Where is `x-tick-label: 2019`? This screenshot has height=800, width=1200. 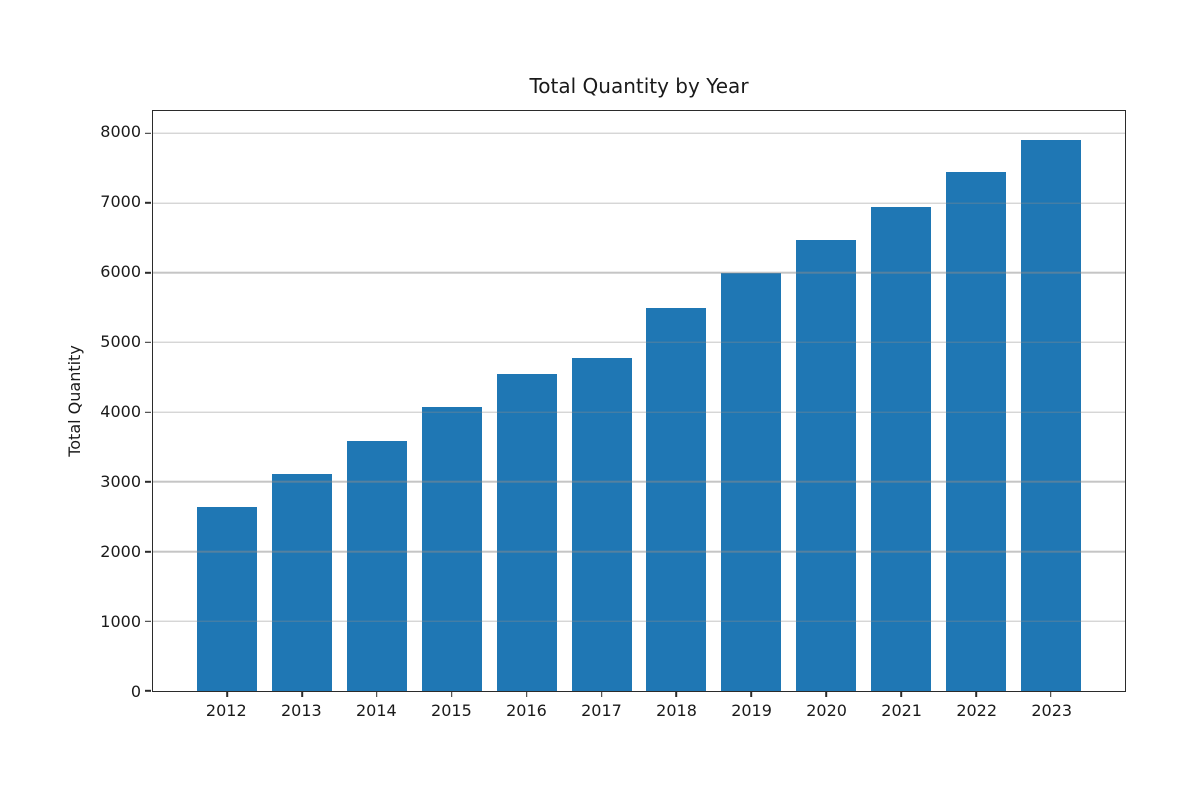 x-tick-label: 2019 is located at coordinates (751, 710).